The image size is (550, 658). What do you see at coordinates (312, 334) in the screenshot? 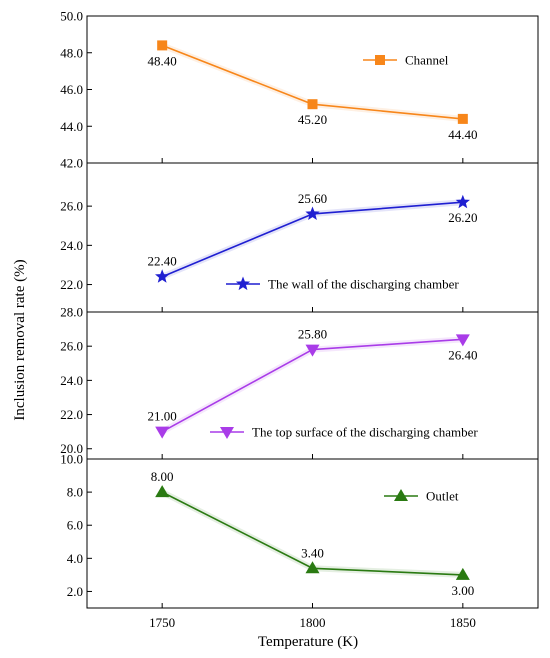
I see `data-label: 25.80` at bounding box center [312, 334].